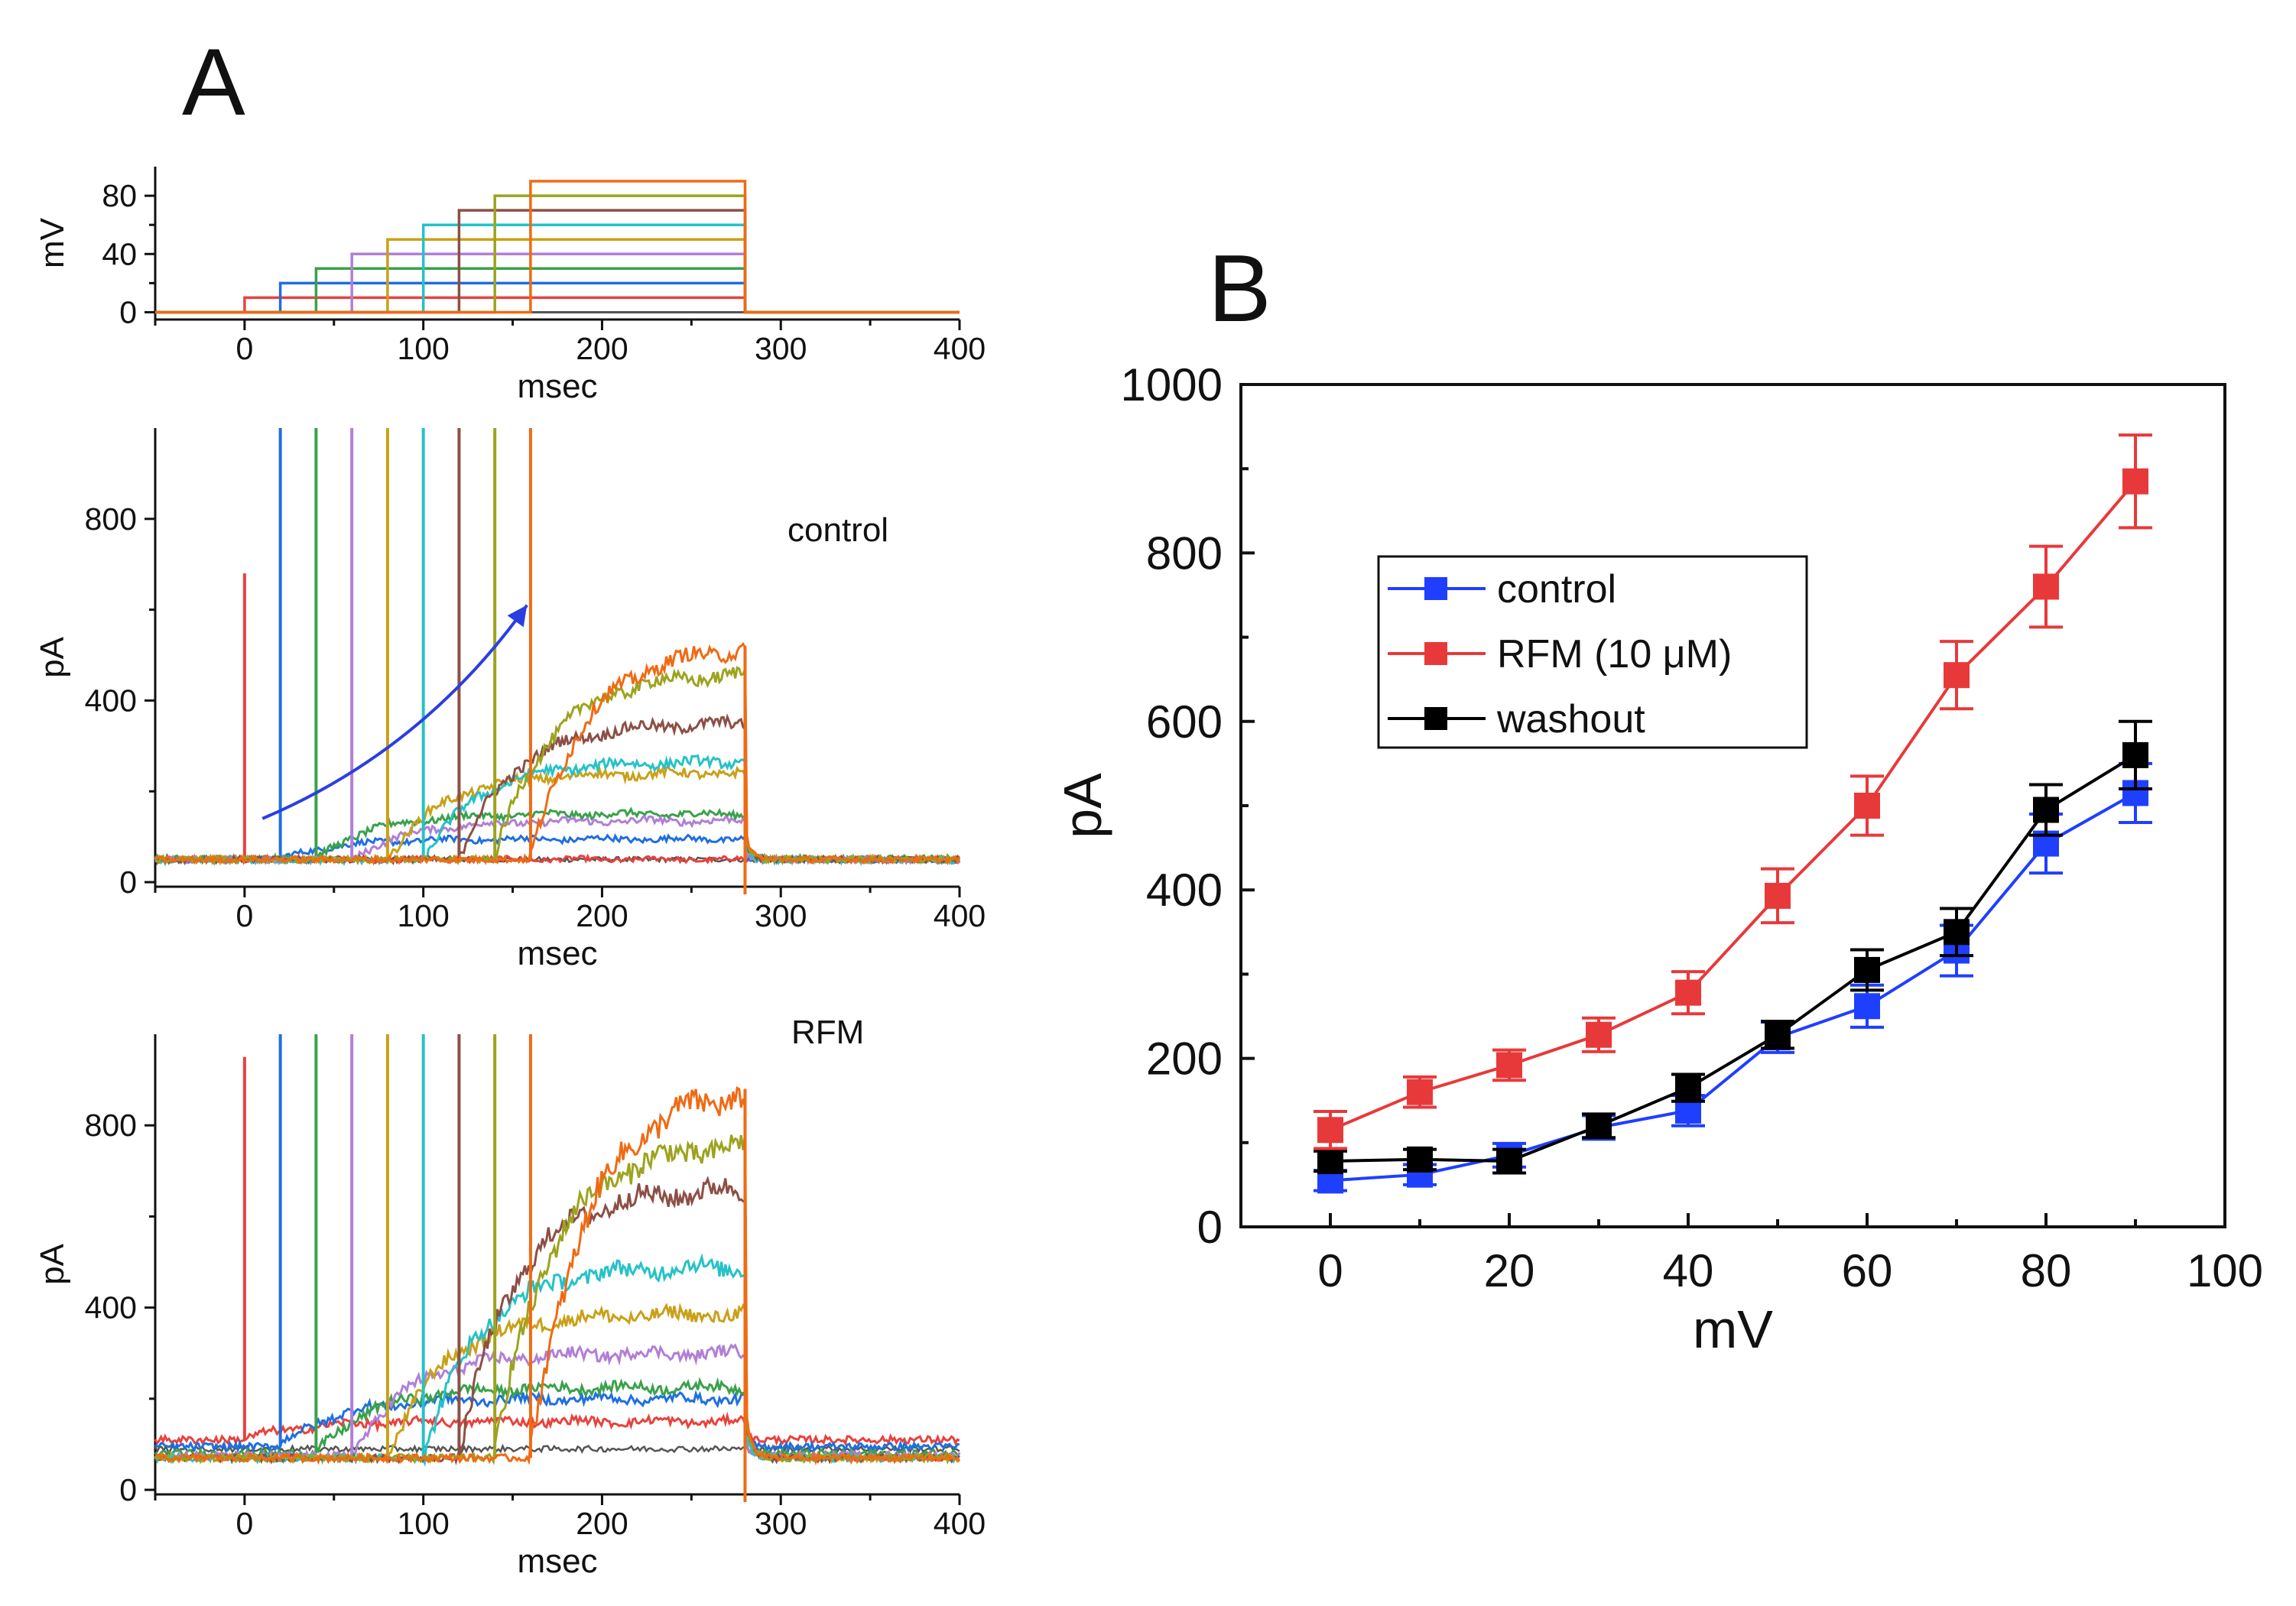  What do you see at coordinates (52, 1263) in the screenshot?
I see `rfm-y-axis-label: pA` at bounding box center [52, 1263].